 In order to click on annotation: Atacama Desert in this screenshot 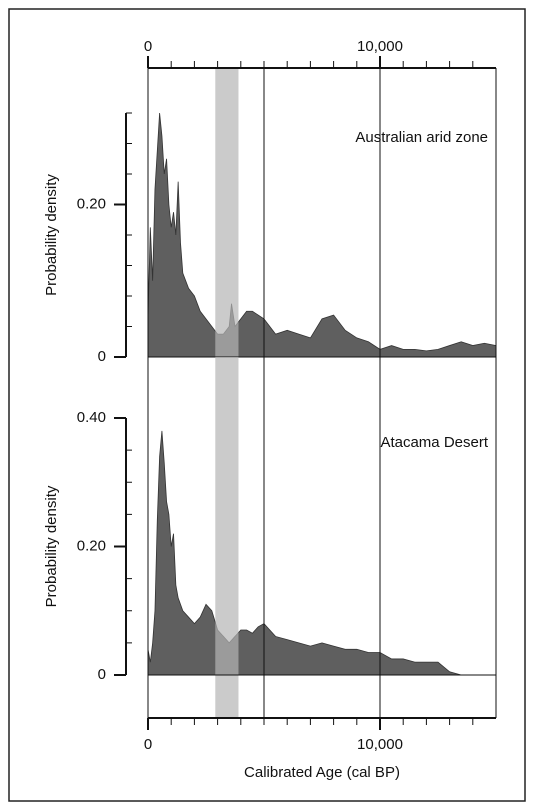, I will do `click(434, 442)`.